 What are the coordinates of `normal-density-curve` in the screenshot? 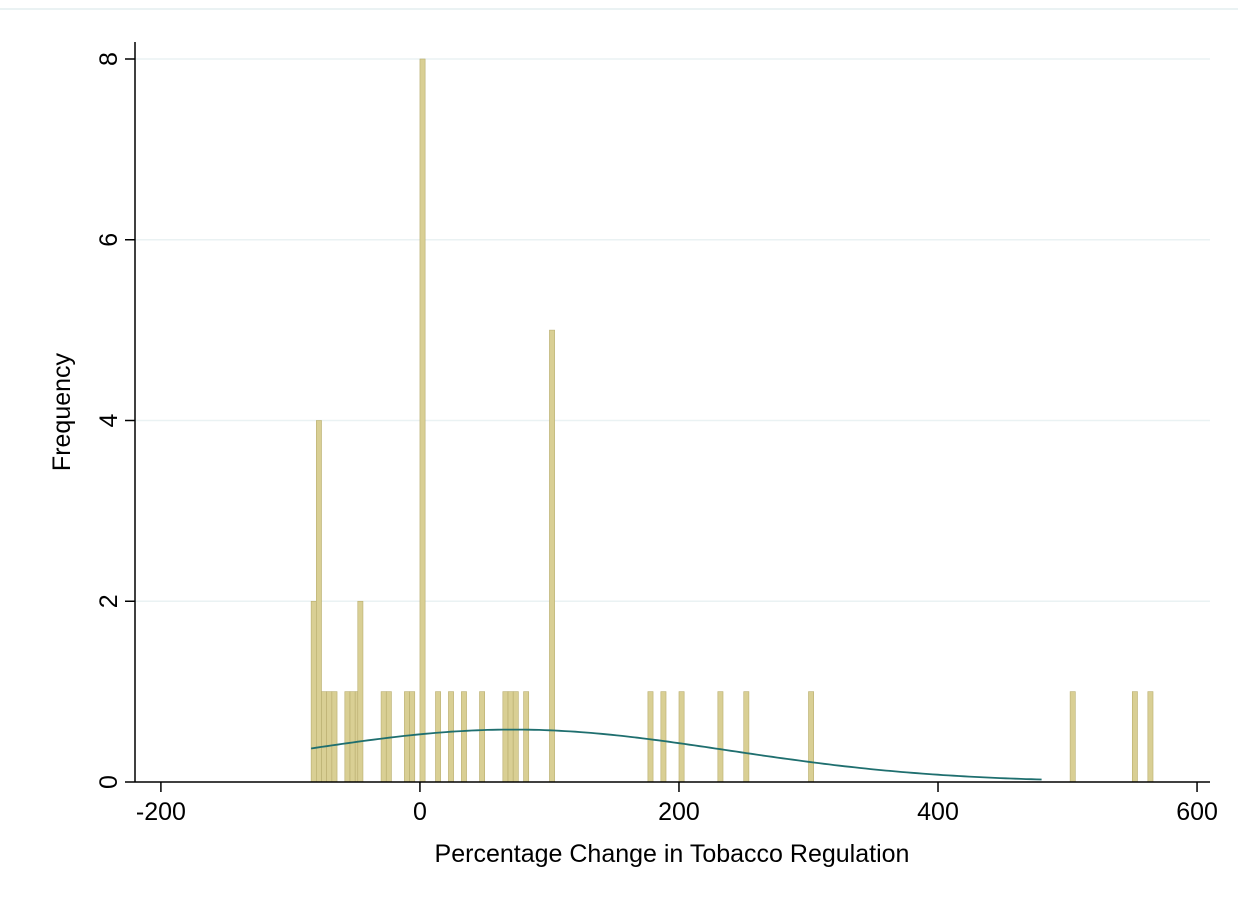 It's located at (676, 754).